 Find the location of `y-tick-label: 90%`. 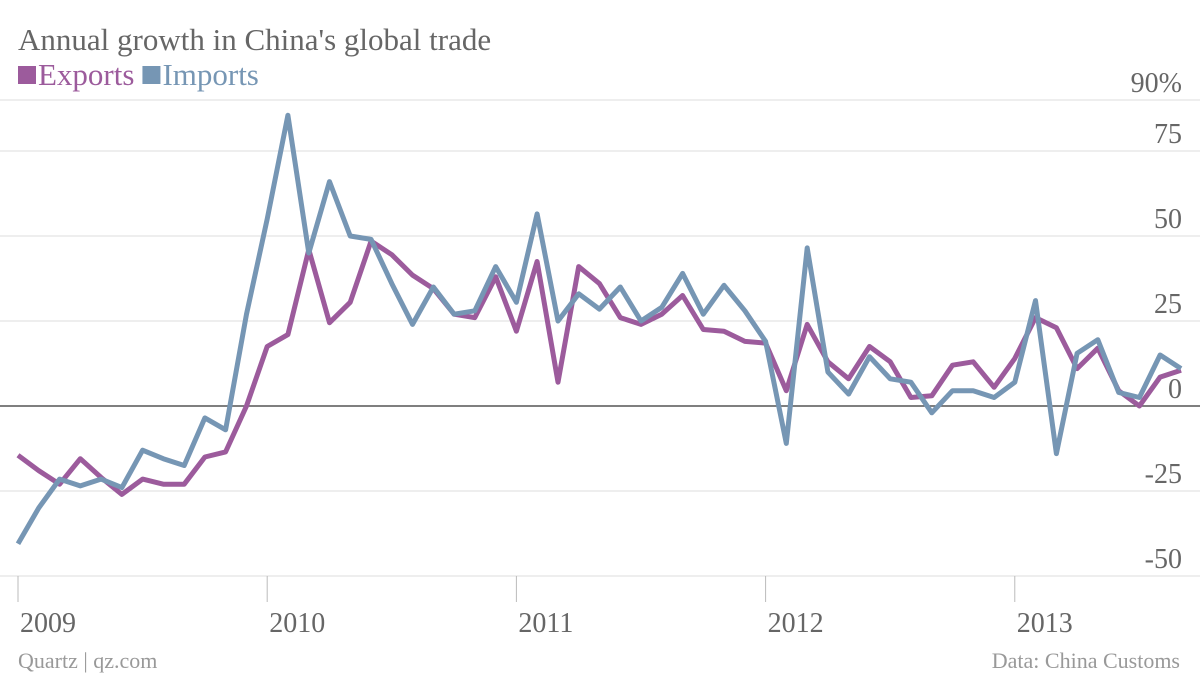

y-tick-label: 90% is located at coordinates (1156, 83).